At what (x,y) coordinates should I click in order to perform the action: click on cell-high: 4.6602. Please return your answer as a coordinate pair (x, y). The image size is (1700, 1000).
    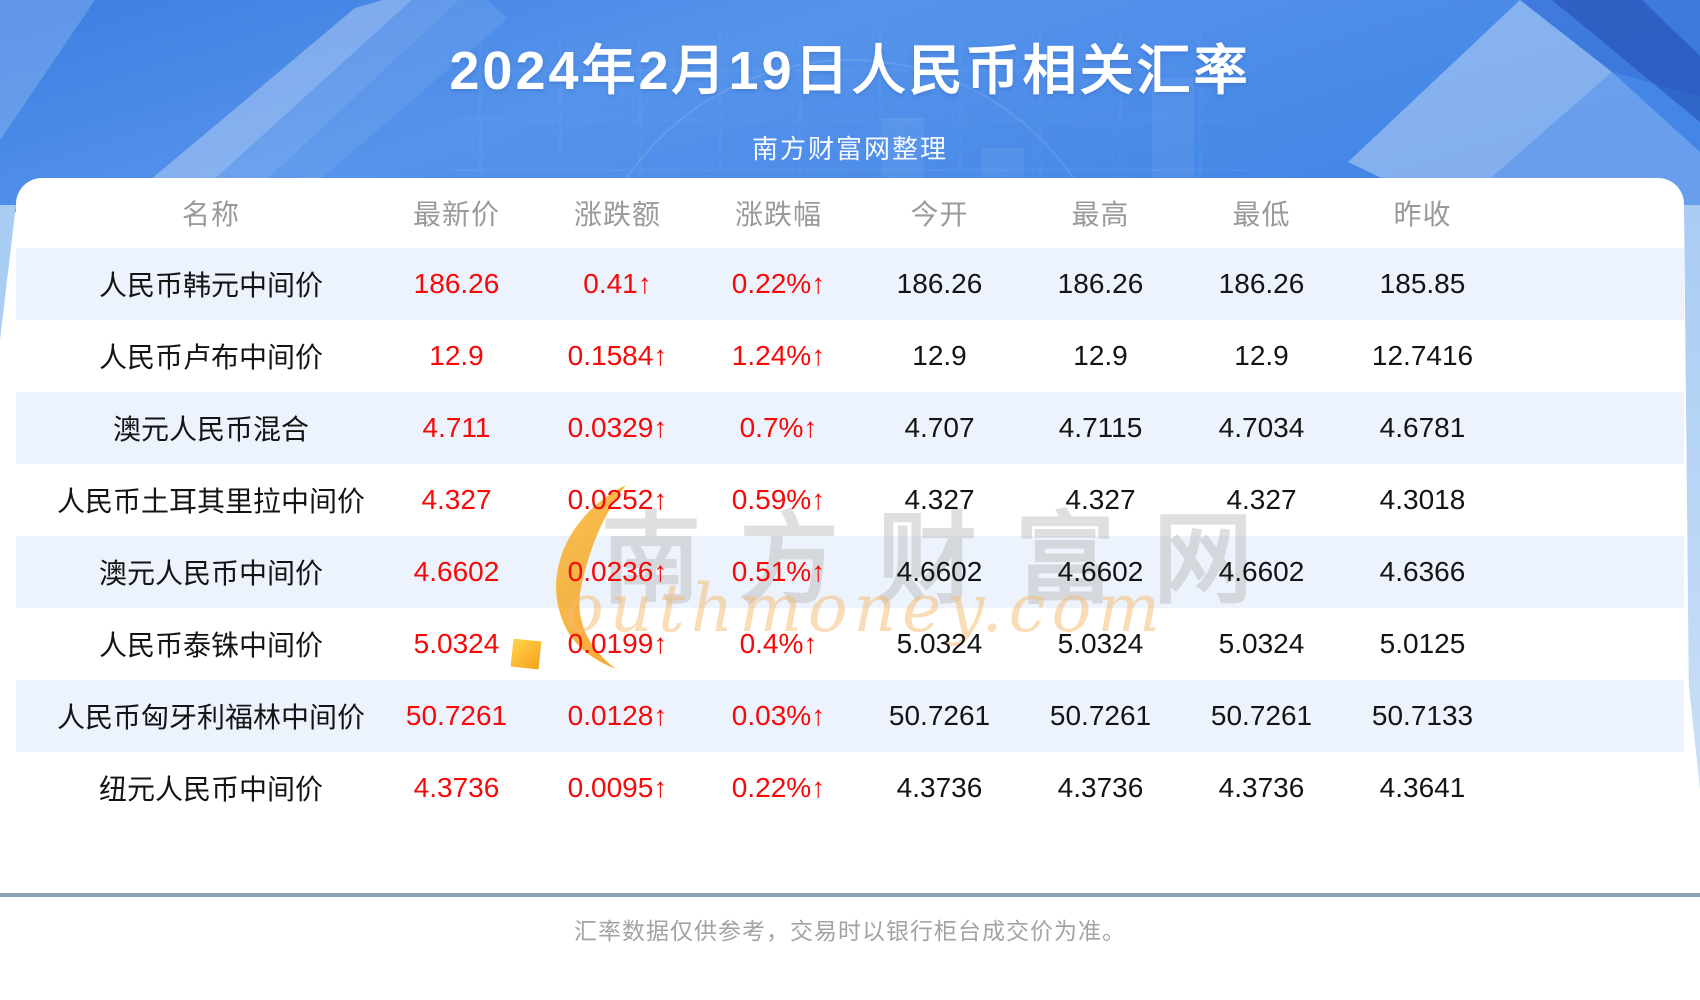
    Looking at the image, I should click on (1100, 571).